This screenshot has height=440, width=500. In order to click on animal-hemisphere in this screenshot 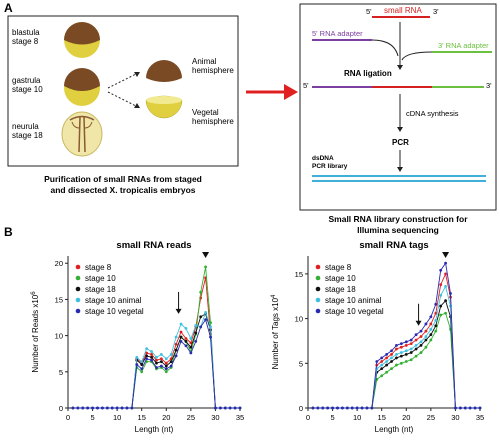, I will do `click(164, 71)`.